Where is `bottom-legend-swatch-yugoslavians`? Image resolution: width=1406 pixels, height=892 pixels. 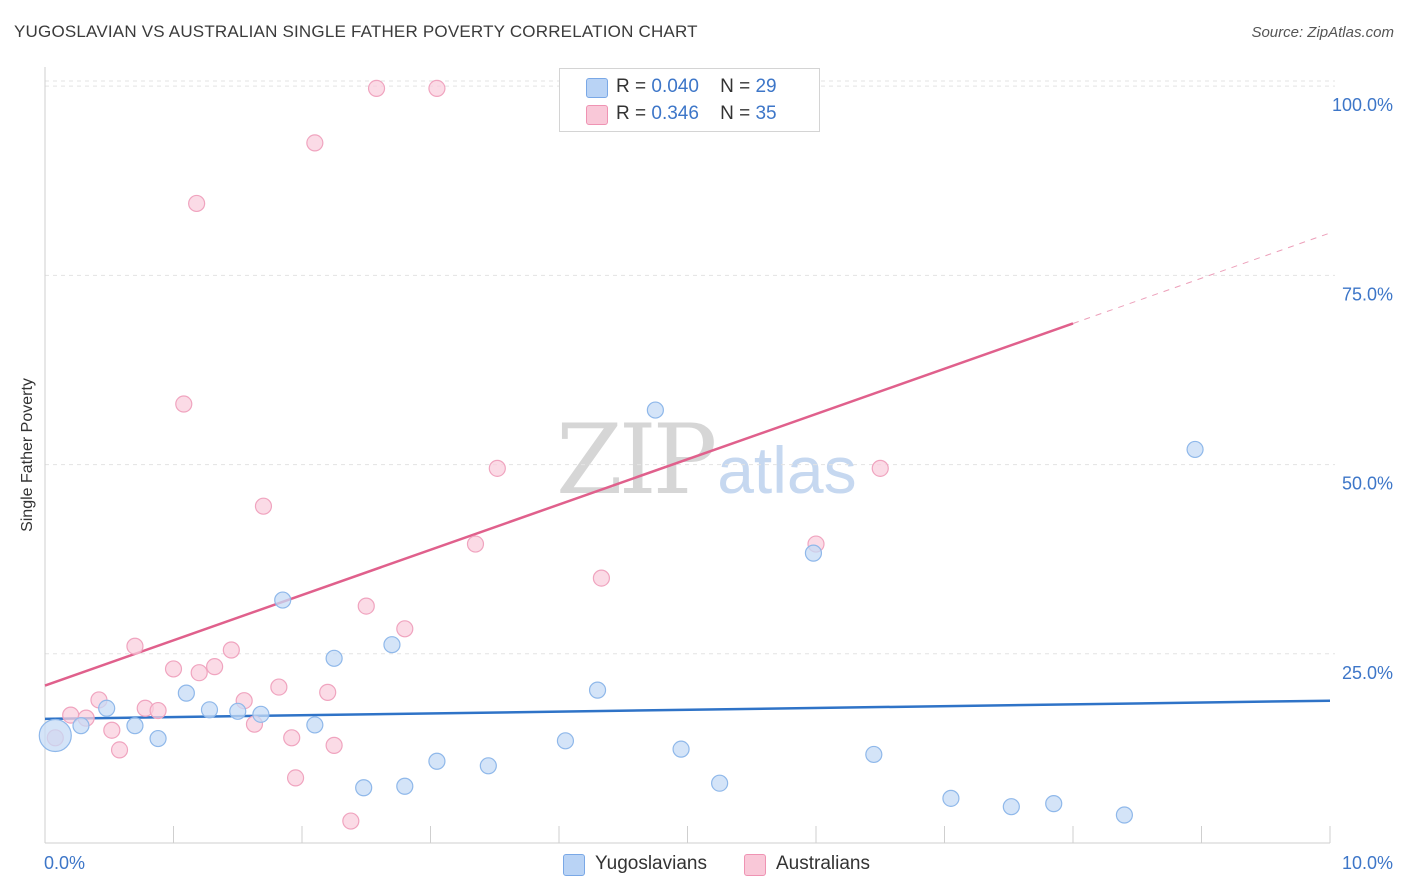
bottom-legend-swatch-yugoslavians is located at coordinates (574, 865).